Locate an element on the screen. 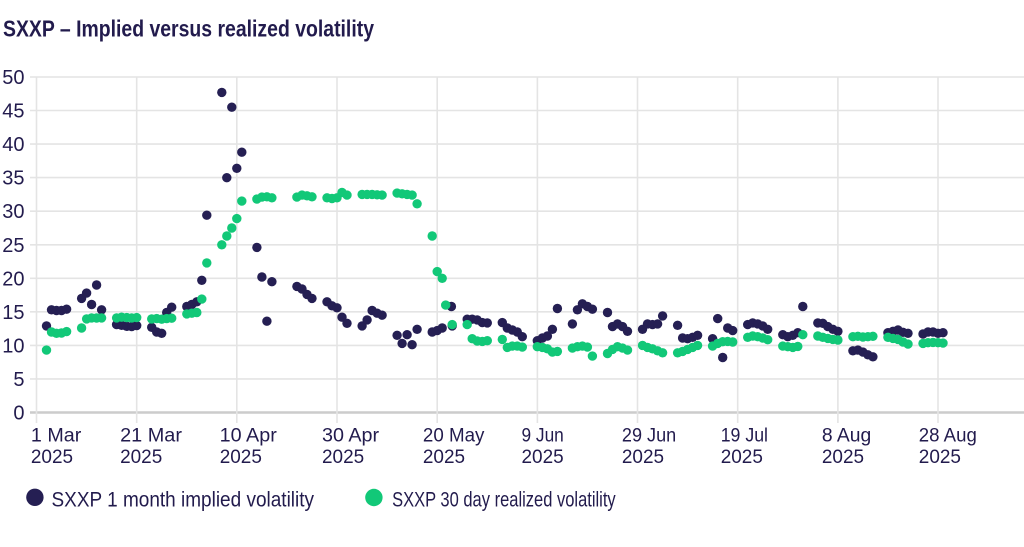  svg-text: 1 Mar is located at coordinates (56, 436).